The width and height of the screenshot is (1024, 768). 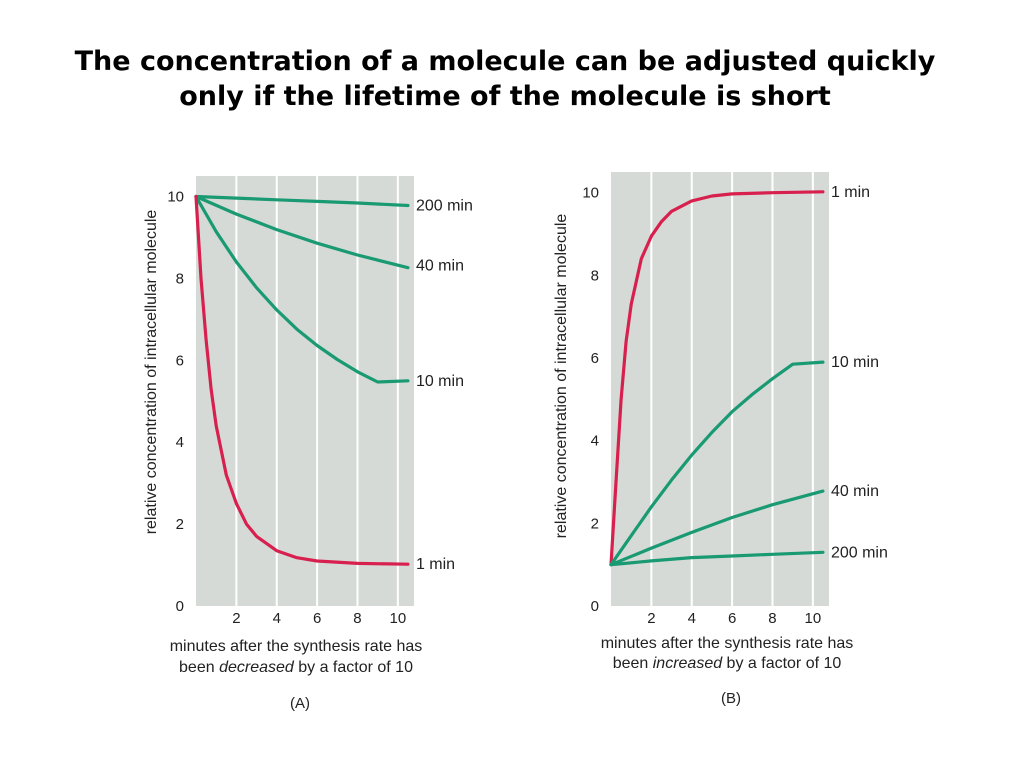 I want to click on panel-label: (A), so click(x=300, y=703).